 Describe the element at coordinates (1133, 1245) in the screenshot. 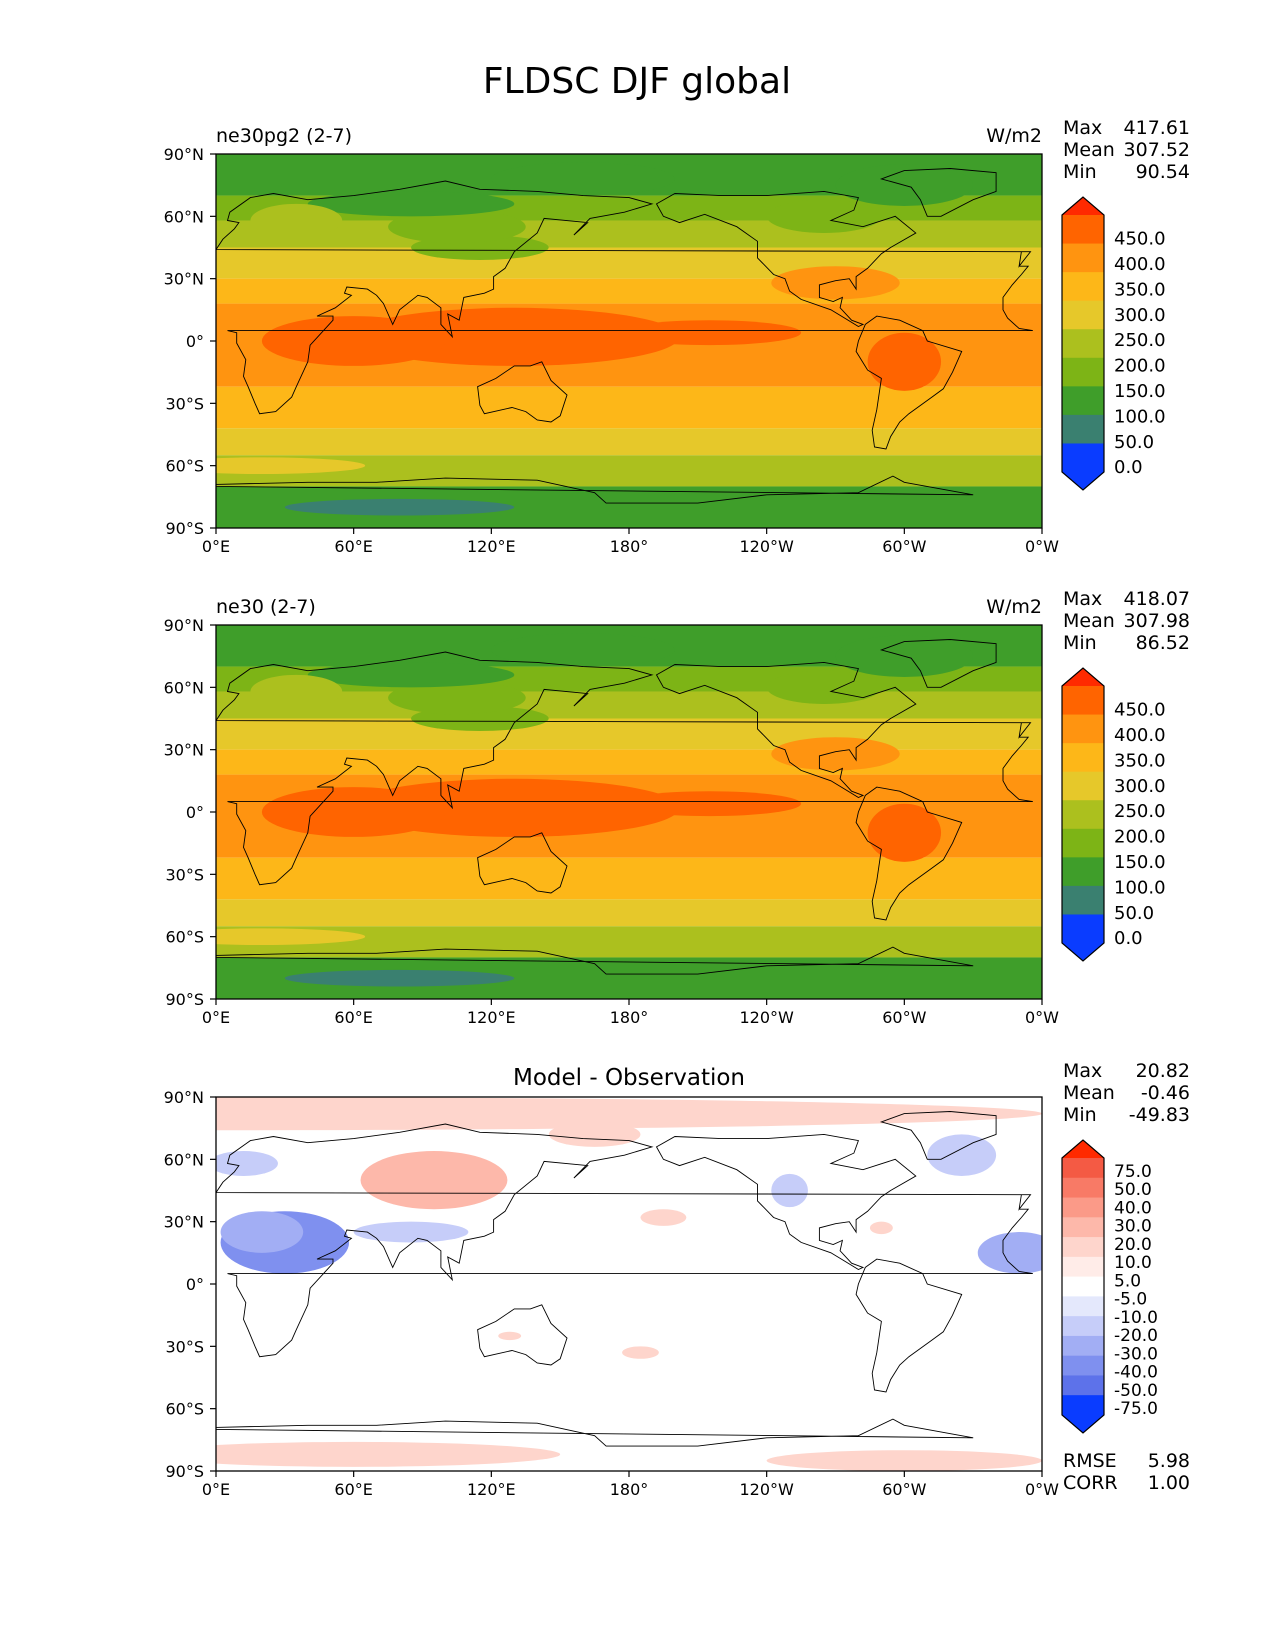

I see `colorbar-tick-label: 20.0` at that location.